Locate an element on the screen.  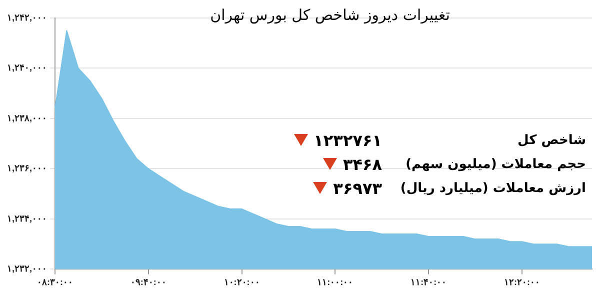
y-tick-label: ۱,۲۳۸,۰۰۰ is located at coordinates (26, 117).